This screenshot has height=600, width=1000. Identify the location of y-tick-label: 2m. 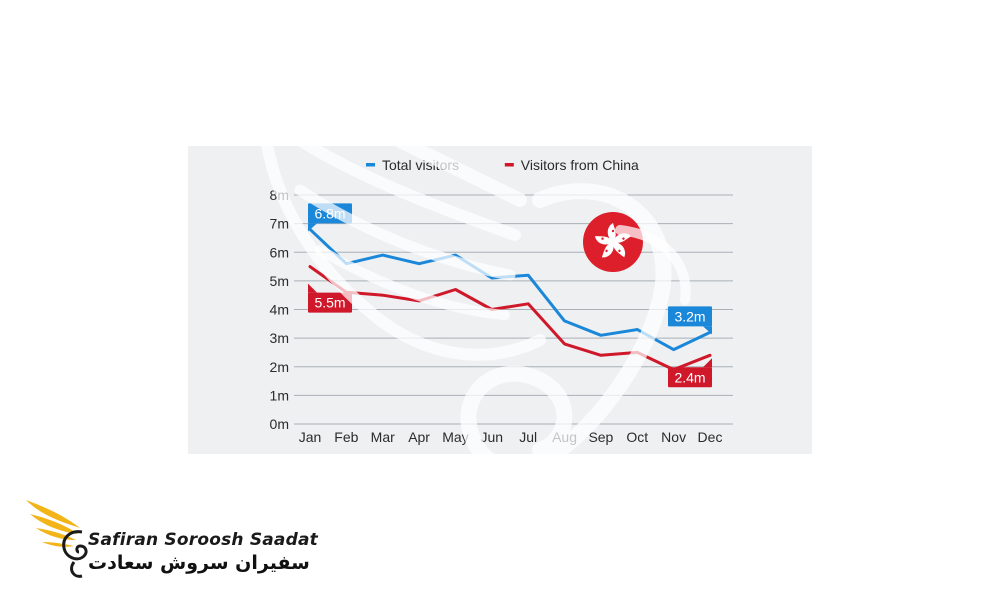
(279, 367).